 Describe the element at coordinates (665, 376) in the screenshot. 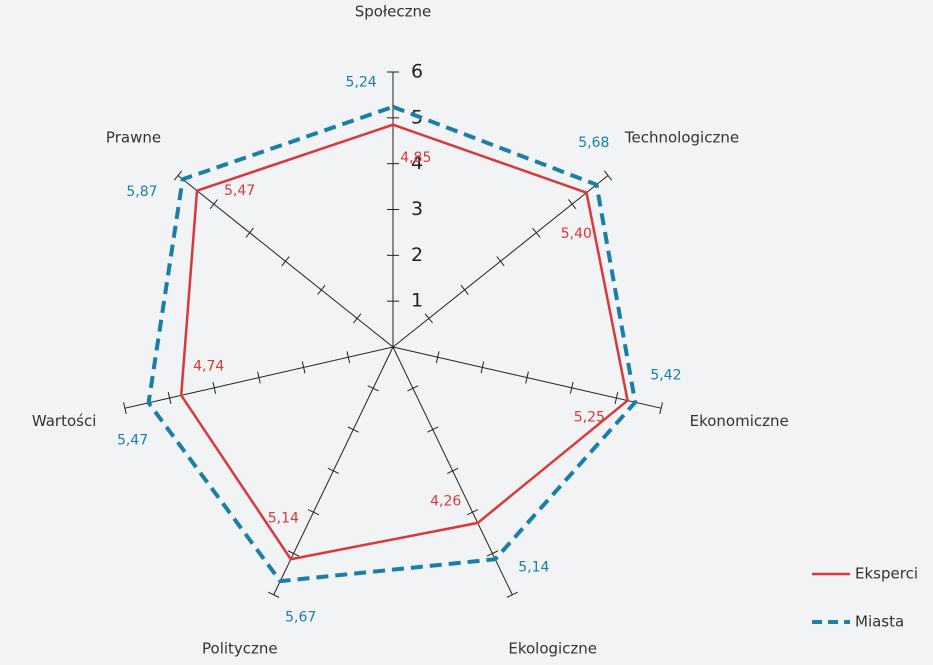

I see `value-label: 5,42` at that location.